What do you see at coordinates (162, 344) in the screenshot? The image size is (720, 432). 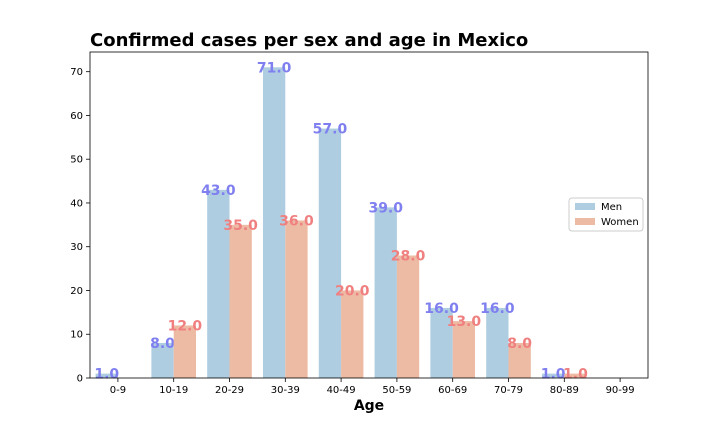 I see `data-label-men-10-19: 8.0` at bounding box center [162, 344].